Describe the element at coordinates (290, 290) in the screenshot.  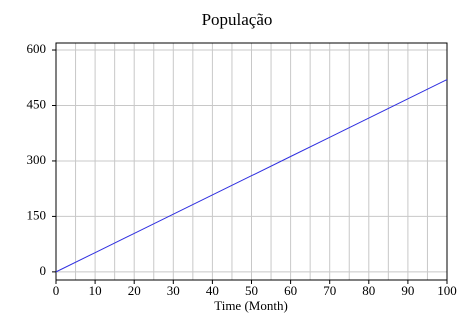
I see `x-tick-label: 60` at that location.